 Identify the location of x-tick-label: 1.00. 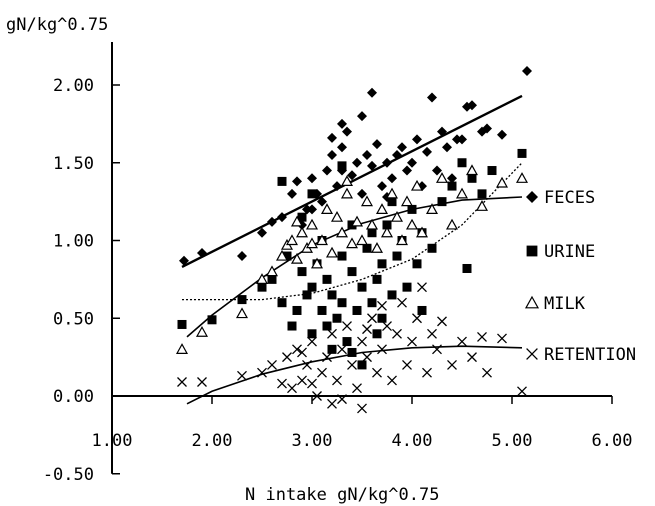
(112, 441).